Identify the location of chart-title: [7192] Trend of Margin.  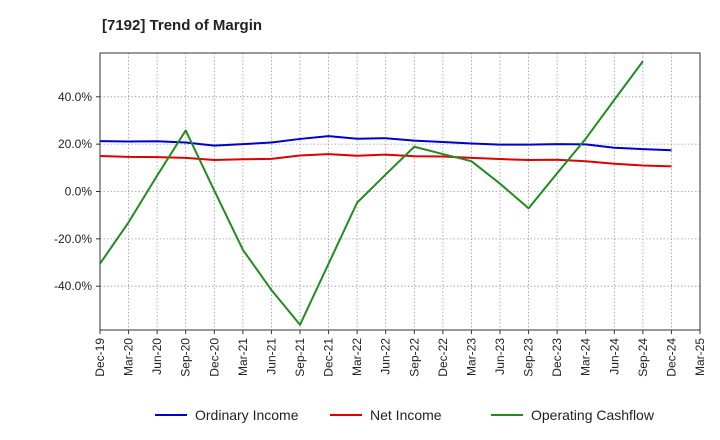
(182, 25).